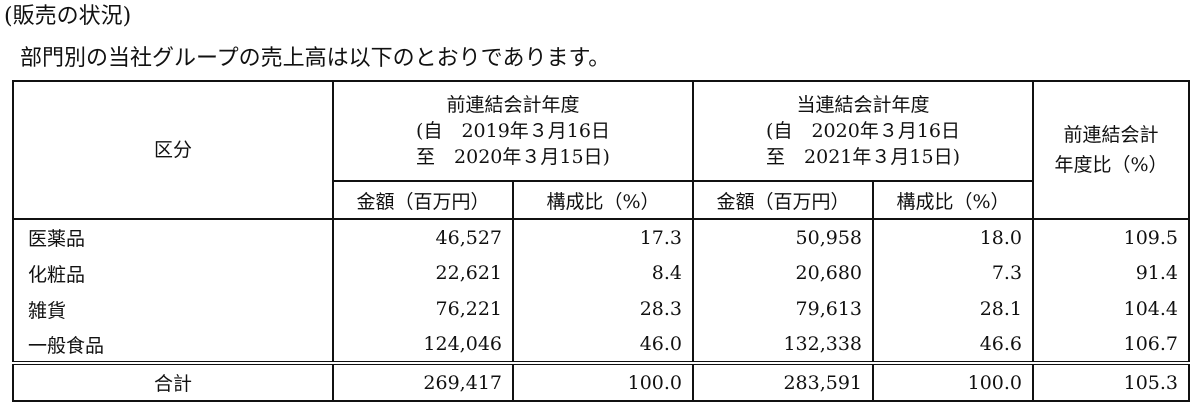 The width and height of the screenshot is (1200, 411). Describe the element at coordinates (954, 236) in the screenshot. I see `row-curr-ratio: 18.0` at that location.